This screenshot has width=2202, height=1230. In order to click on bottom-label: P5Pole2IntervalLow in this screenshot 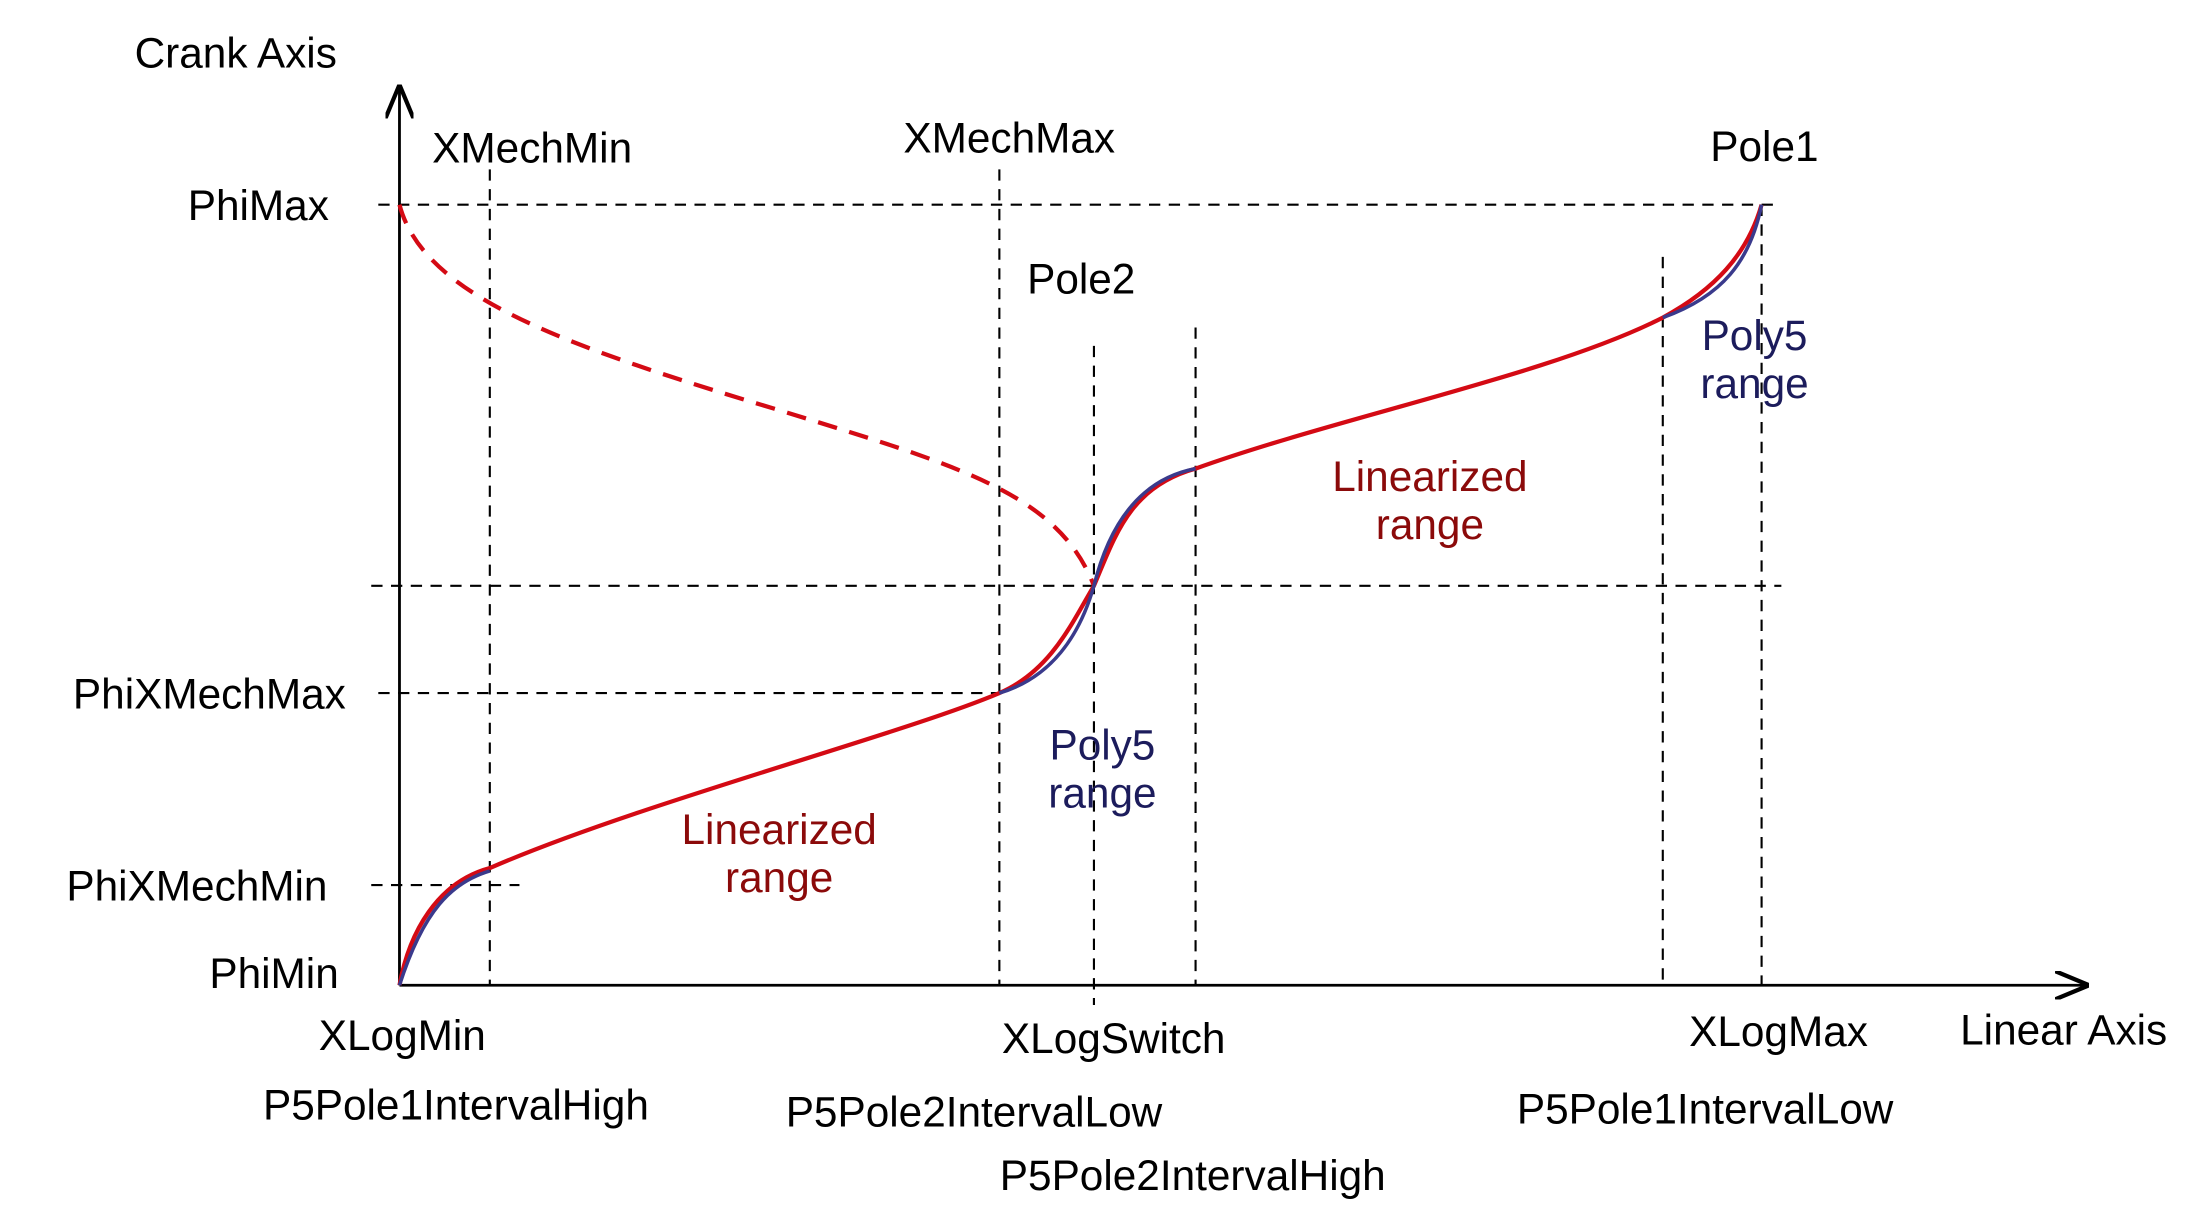, I will do `click(974, 1111)`.